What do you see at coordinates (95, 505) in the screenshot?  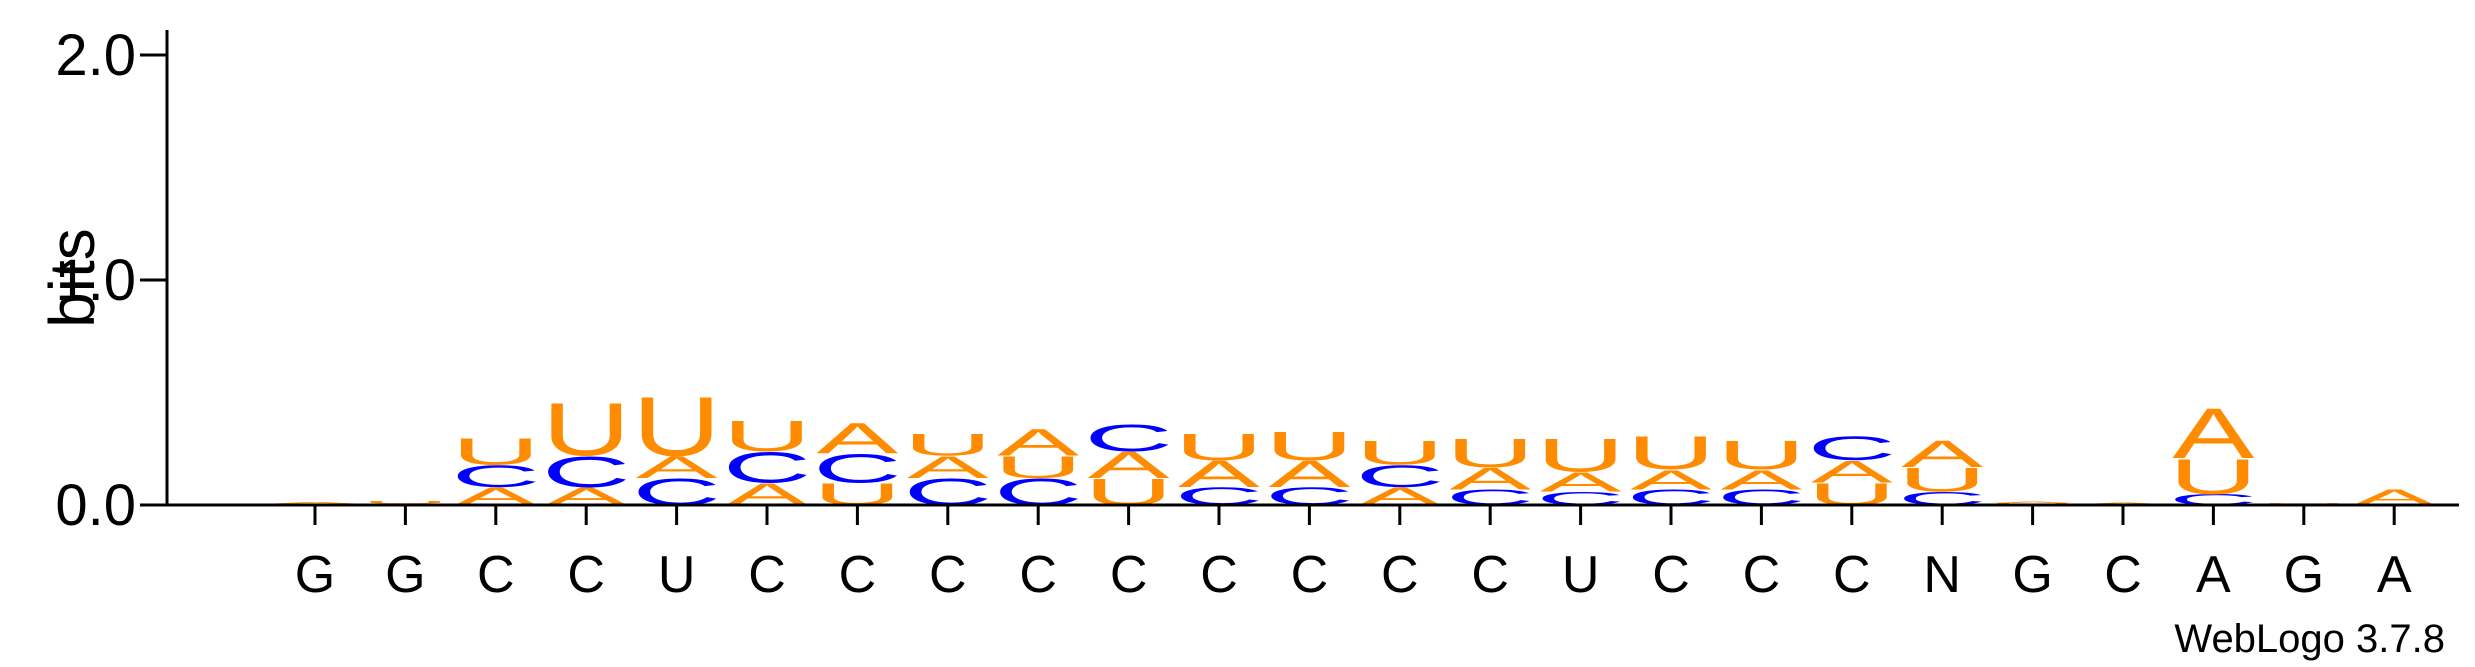 I see `y-tick-label: 0.0` at bounding box center [95, 505].